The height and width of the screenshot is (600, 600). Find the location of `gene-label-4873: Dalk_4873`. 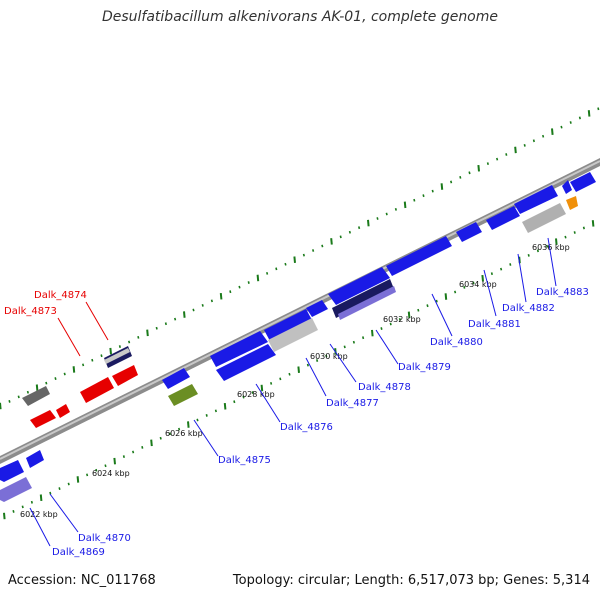

gene-label-4873: Dalk_4873 is located at coordinates (30, 311).